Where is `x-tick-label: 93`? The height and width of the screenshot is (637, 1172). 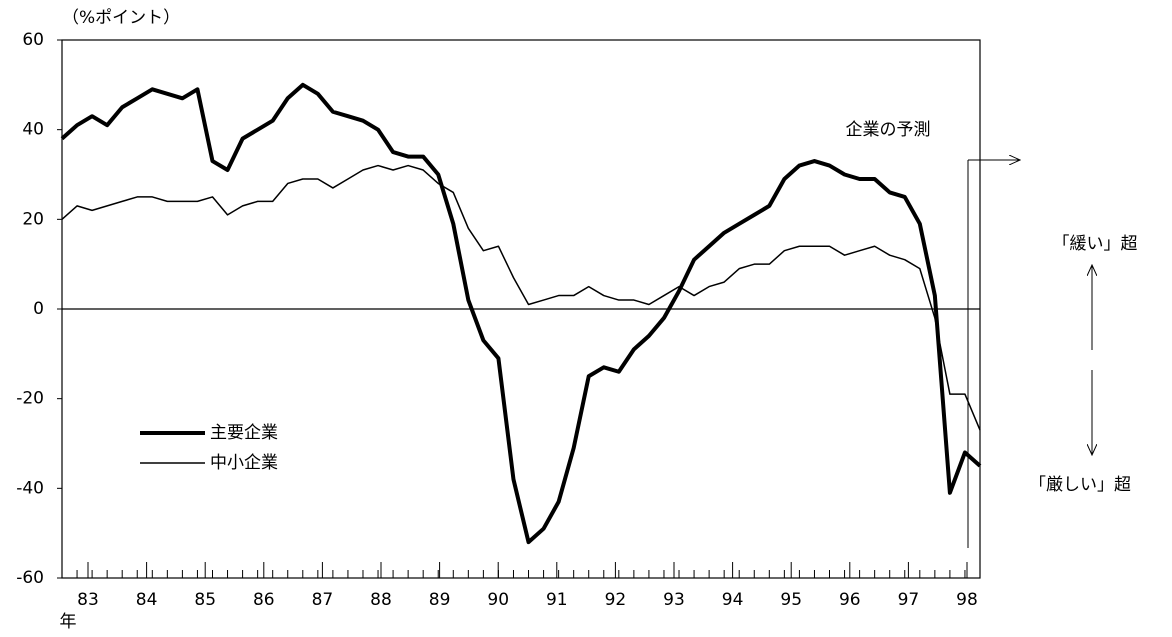 x-tick-label: 93 is located at coordinates (674, 600).